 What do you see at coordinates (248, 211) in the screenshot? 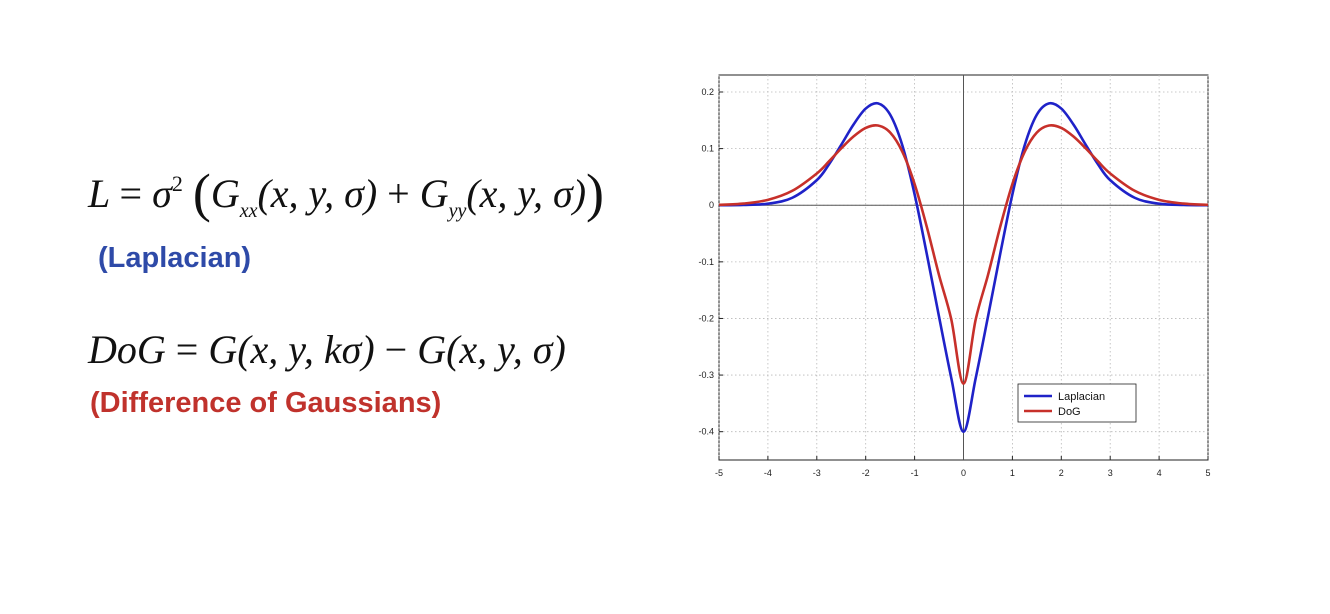
I see `laplacian-gxx-subscript: xx` at bounding box center [248, 211].